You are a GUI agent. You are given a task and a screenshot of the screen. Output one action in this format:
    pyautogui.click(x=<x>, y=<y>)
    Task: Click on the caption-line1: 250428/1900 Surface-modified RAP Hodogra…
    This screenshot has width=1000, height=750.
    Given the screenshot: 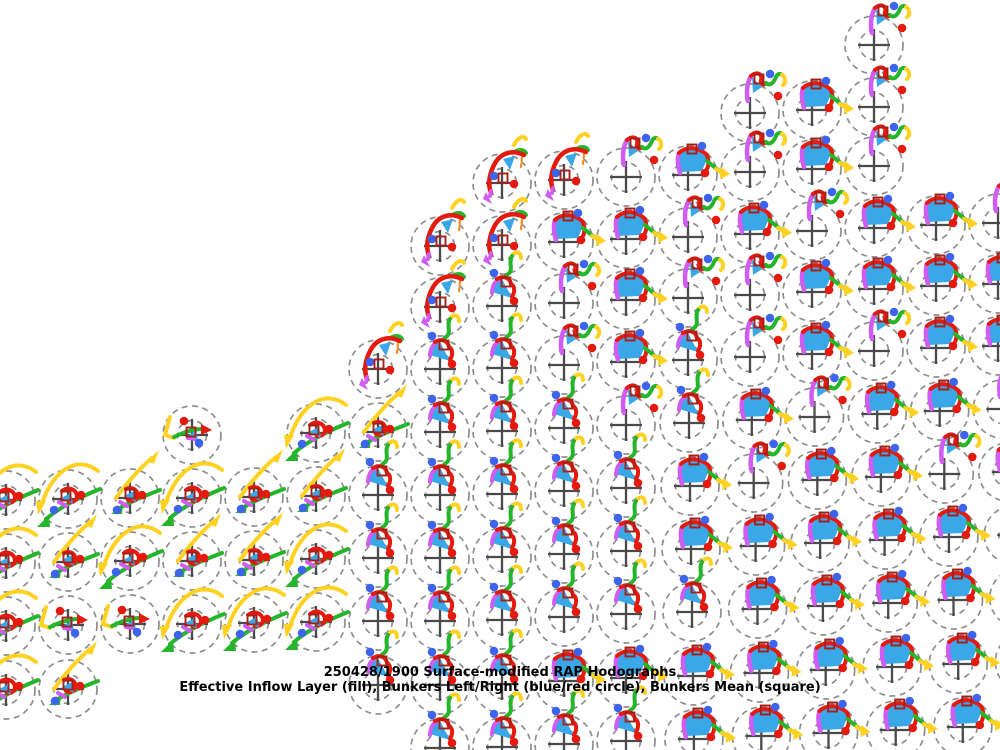 What is the action you would take?
    pyautogui.click(x=500, y=672)
    